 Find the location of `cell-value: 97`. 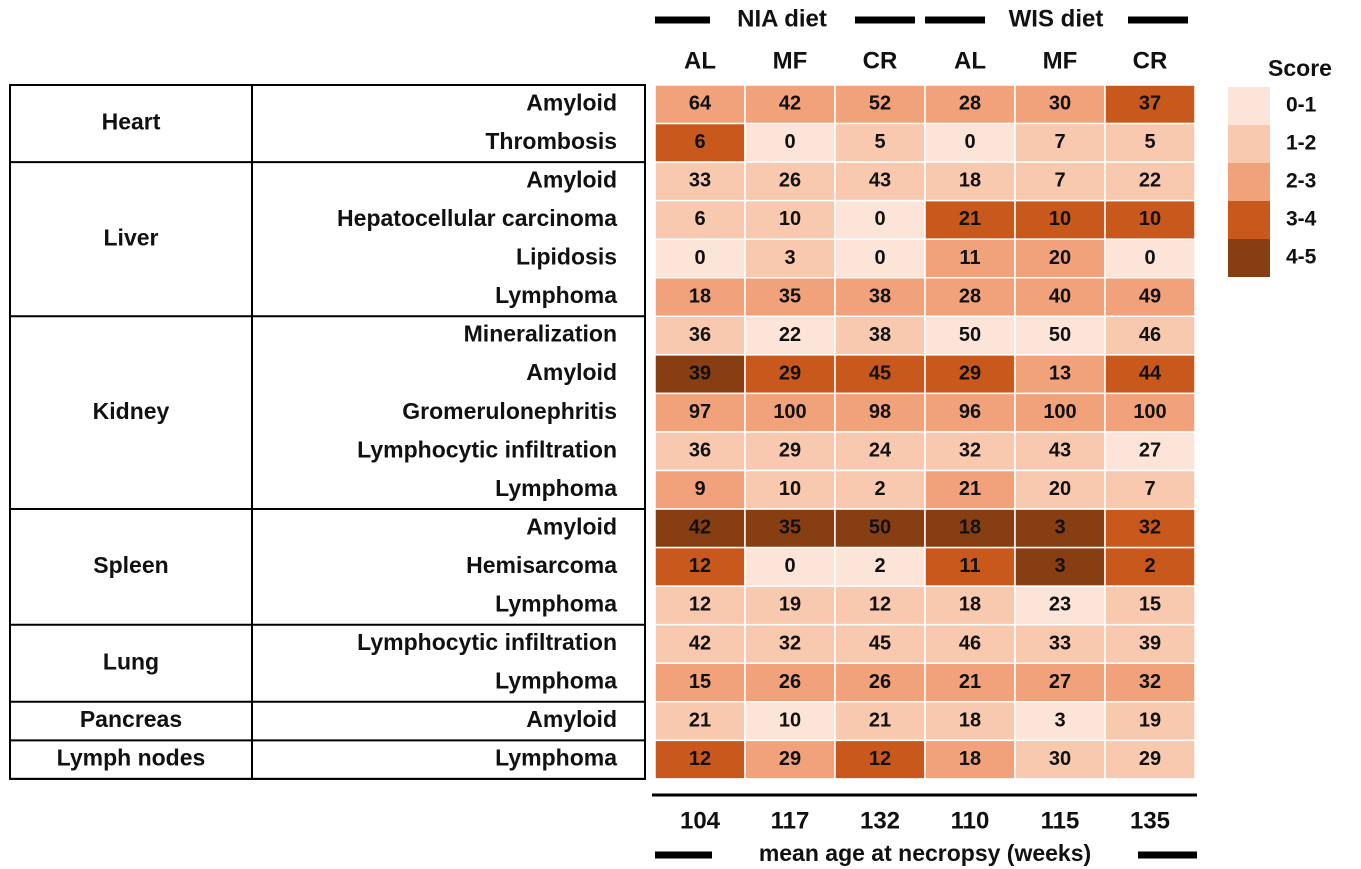

cell-value: 97 is located at coordinates (700, 412).